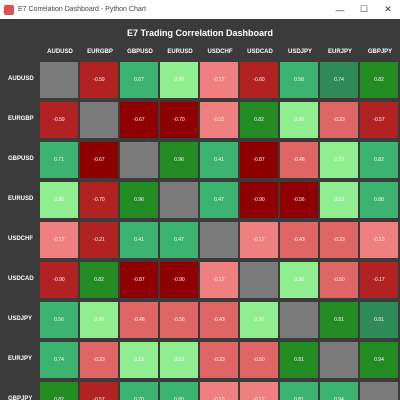 This screenshot has width=400, height=400. Describe the element at coordinates (9, 9) in the screenshot. I see `app-icon` at that location.